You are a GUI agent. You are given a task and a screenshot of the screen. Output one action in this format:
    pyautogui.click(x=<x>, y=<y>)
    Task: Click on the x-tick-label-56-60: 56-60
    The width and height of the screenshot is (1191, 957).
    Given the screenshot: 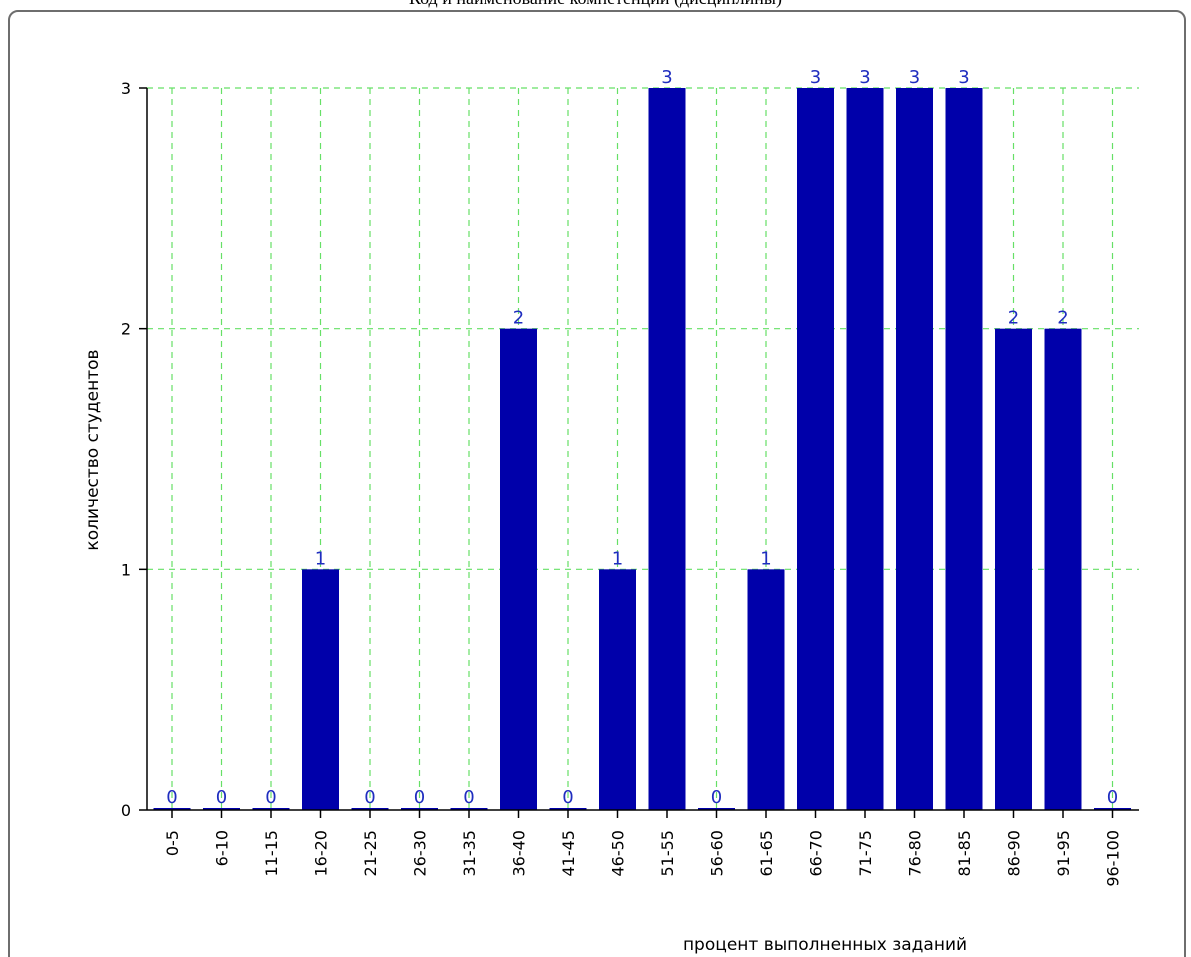 What is the action you would take?
    pyautogui.click(x=717, y=853)
    